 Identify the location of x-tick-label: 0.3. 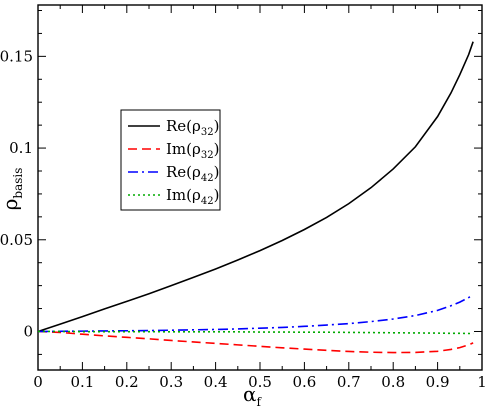
(171, 382).